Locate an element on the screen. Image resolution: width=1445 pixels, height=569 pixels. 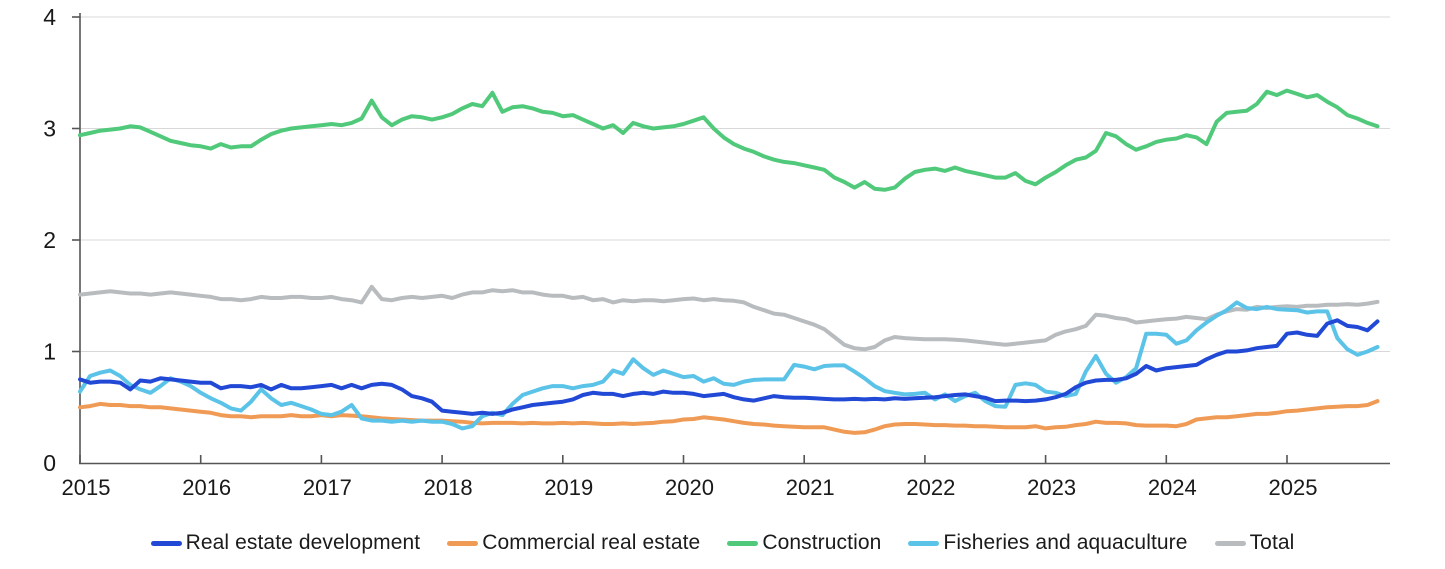
legend-label: Fisheries and aquaculture is located at coordinates (1065, 542).